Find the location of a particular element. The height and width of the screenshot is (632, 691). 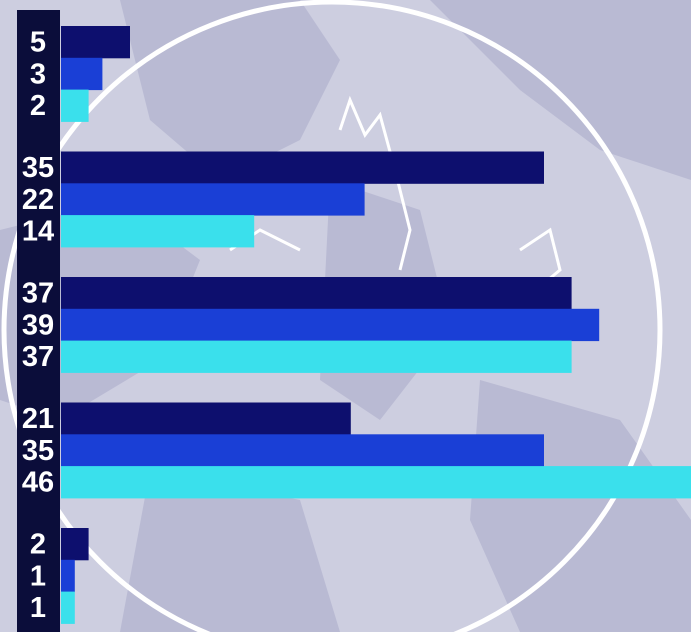

value-label: 14 is located at coordinates (38, 232).